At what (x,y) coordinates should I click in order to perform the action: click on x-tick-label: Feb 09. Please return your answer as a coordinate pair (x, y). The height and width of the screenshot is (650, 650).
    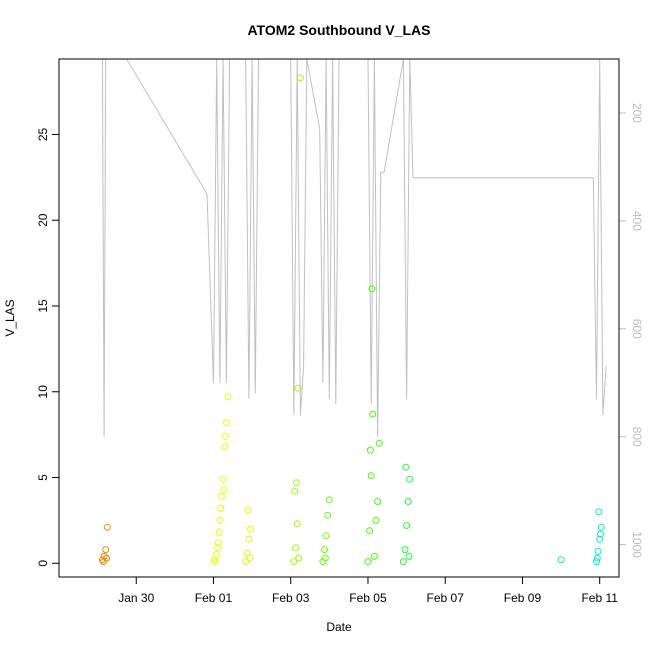
    Looking at the image, I should click on (523, 598).